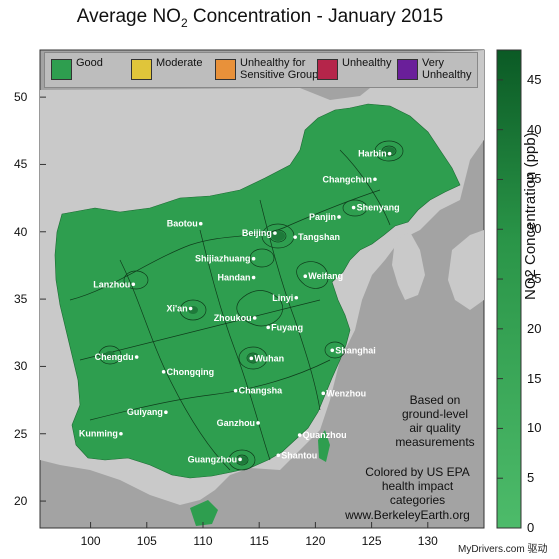 The width and height of the screenshot is (559, 559). I want to click on city-label: Shijiazhuang, so click(223, 259).